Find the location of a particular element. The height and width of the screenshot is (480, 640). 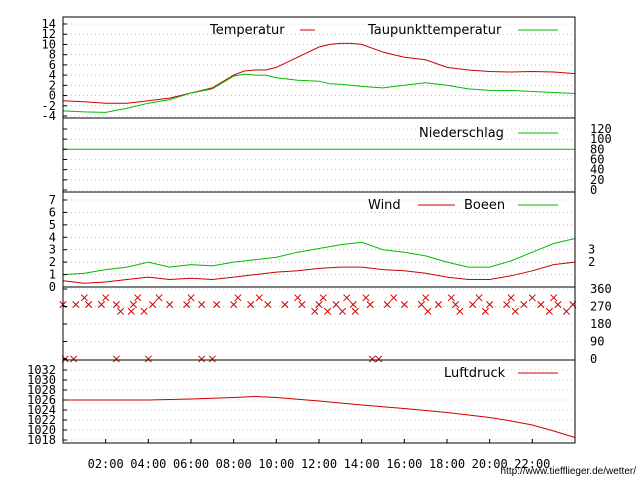

y-tick-label: 40 is located at coordinates (597, 170).